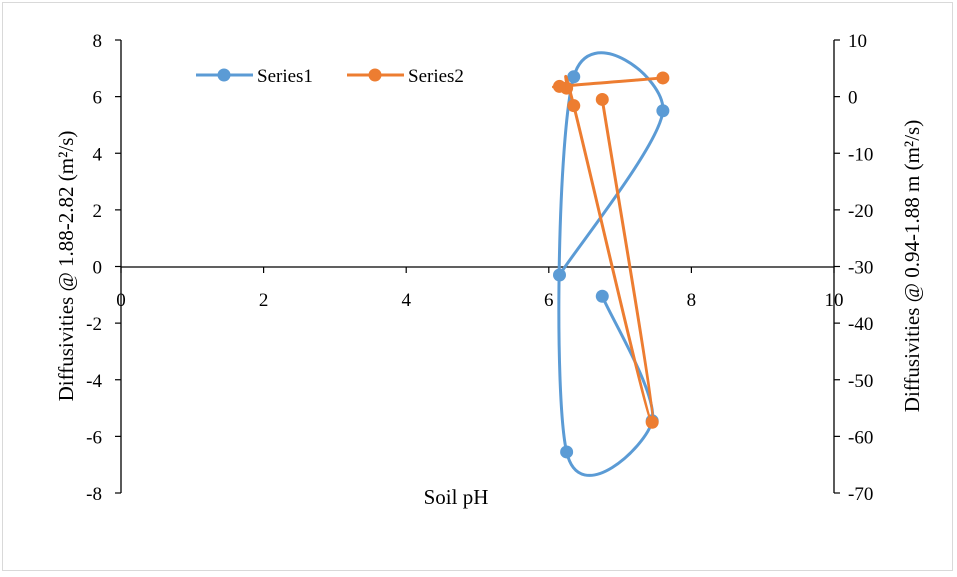  Describe the element at coordinates (98, 98) in the screenshot. I see `left-y-tick-label: 6` at that location.